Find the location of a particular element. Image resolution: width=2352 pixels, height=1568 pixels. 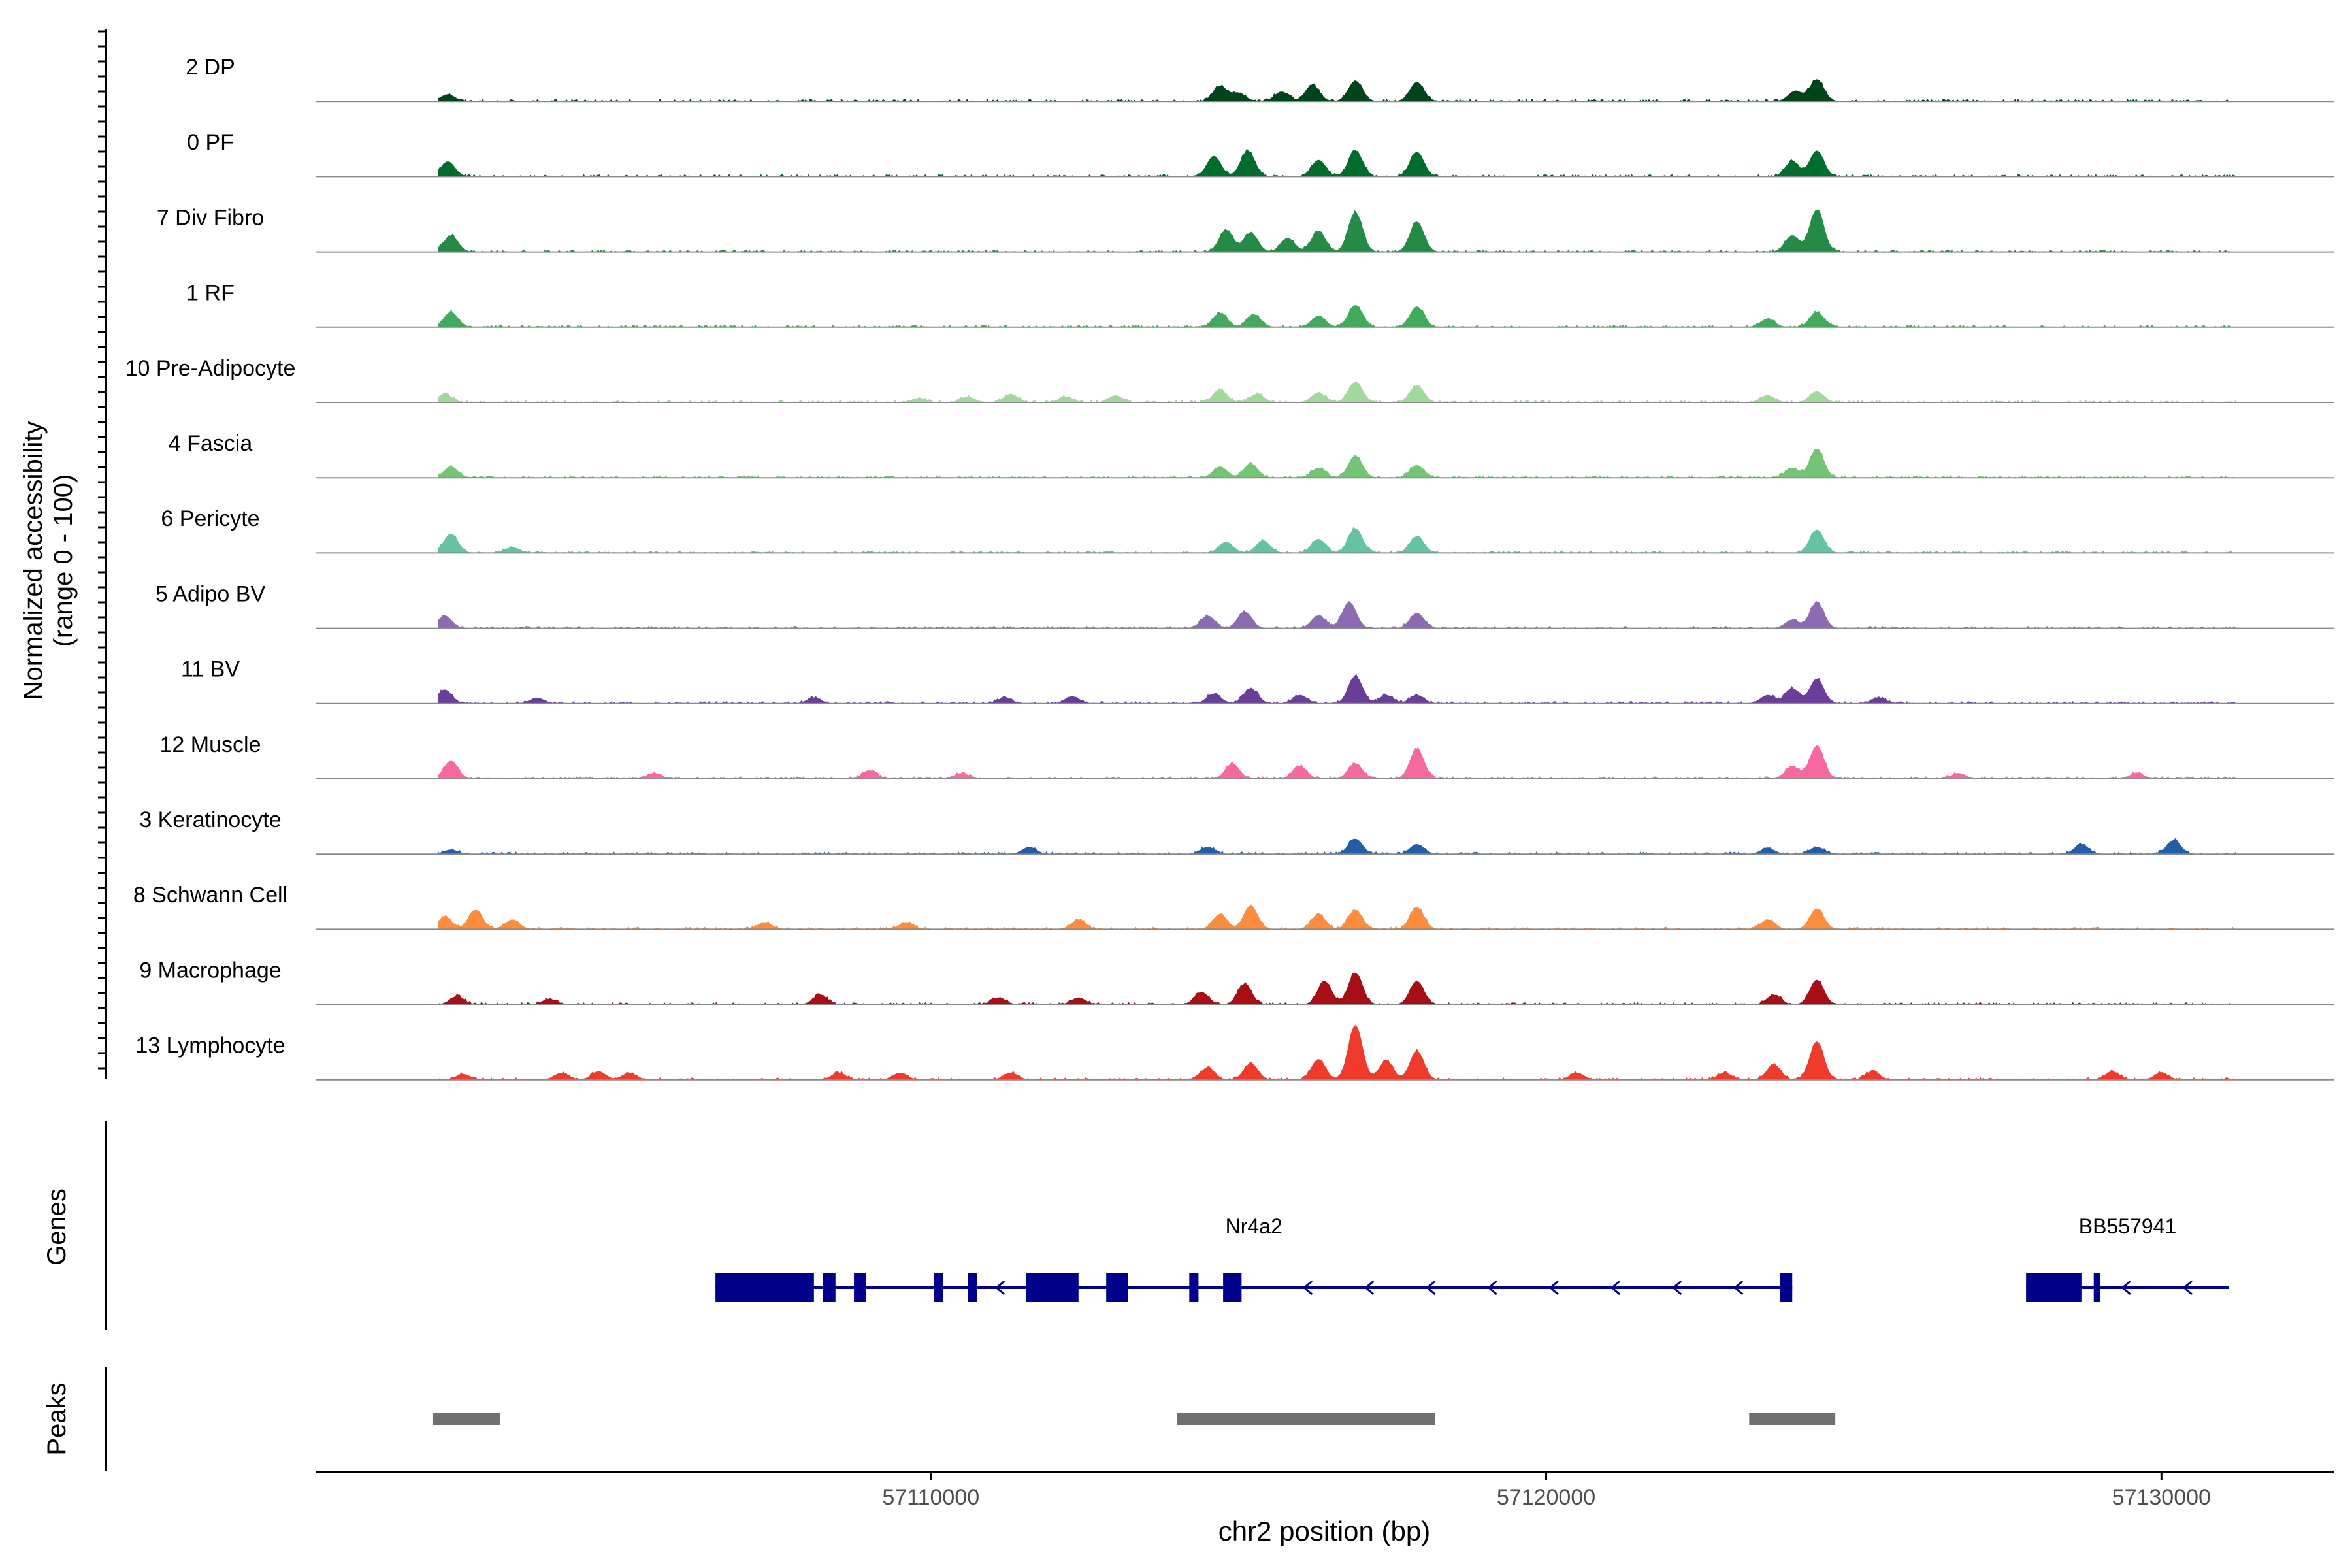

y-axis-label-line-1: Normalized accessibility is located at coordinates (33, 560).